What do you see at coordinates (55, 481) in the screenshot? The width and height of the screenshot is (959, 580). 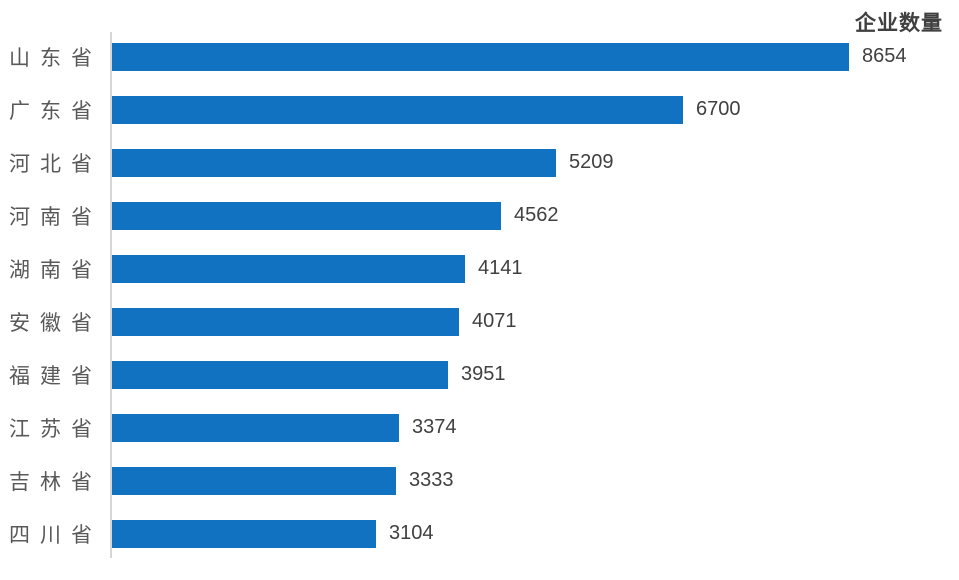 I see `category-label: 吉林省` at bounding box center [55, 481].